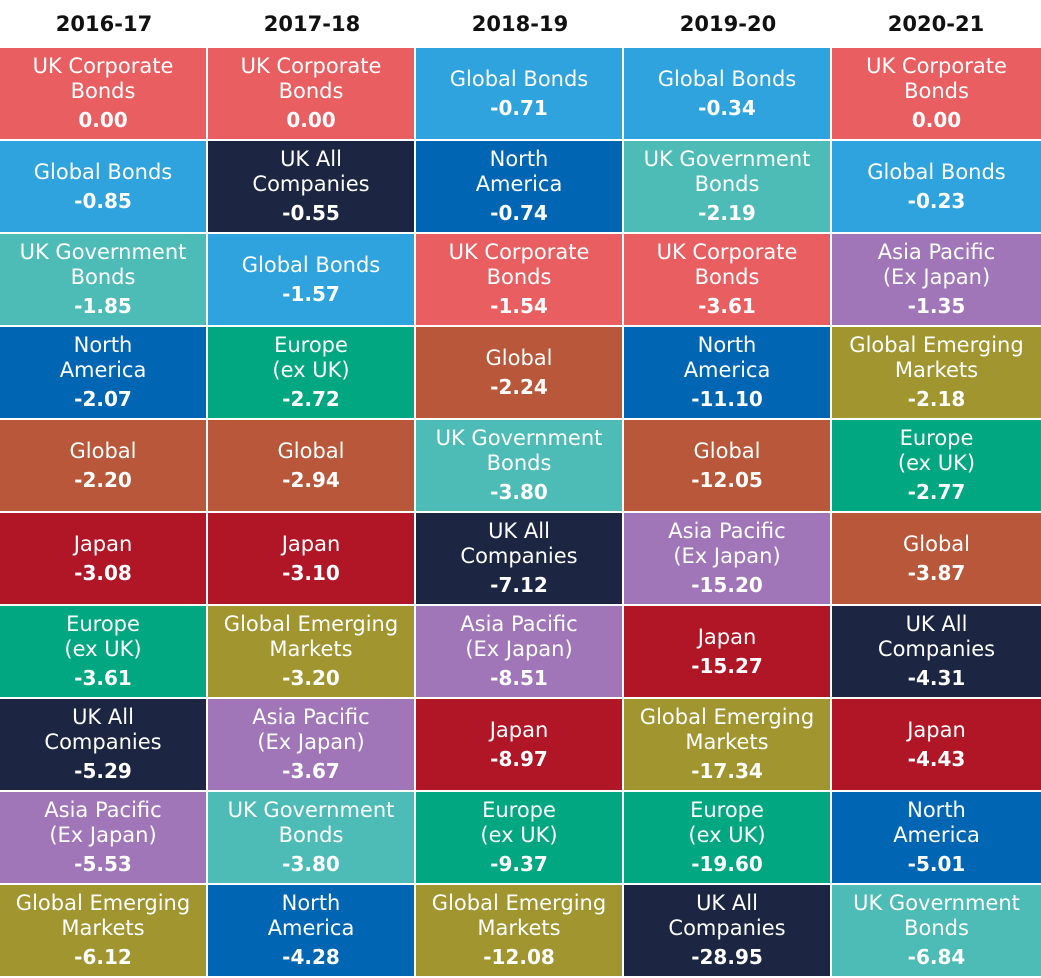 The width and height of the screenshot is (1041, 978). Describe the element at coordinates (311, 293) in the screenshot. I see `cell-value-label: -1.57` at that location.